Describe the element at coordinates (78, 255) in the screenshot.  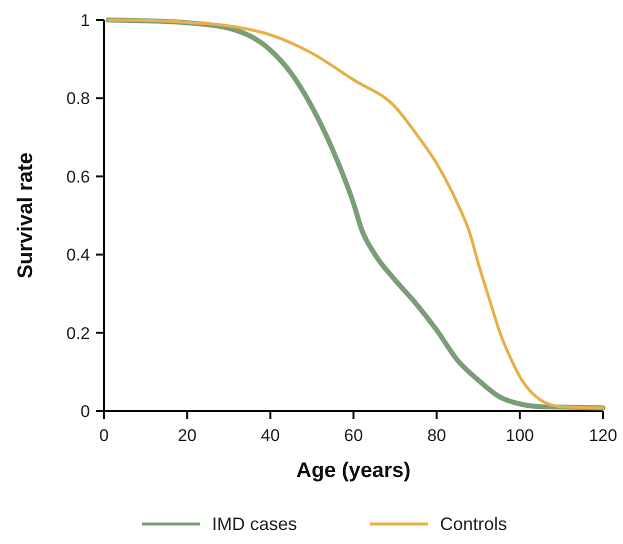
I see `y-tick-label: 0.4` at that location.